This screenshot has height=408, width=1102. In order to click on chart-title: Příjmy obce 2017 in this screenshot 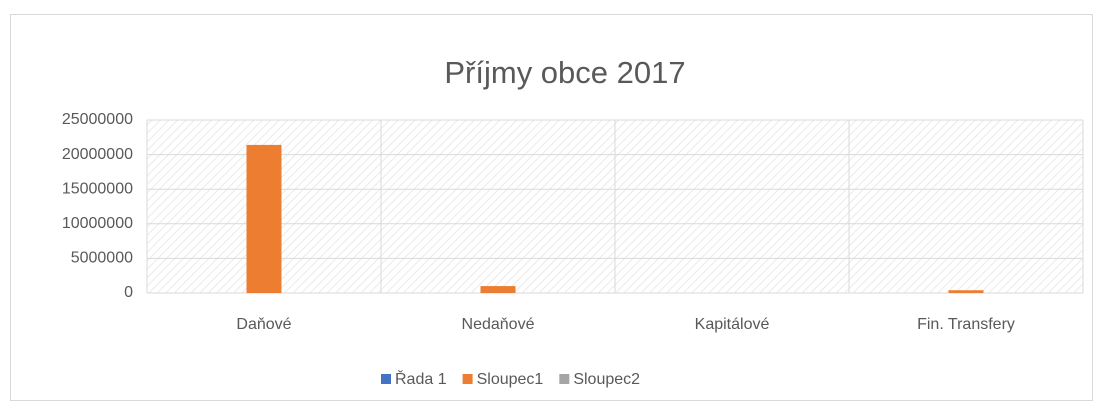, I will do `click(564, 72)`.